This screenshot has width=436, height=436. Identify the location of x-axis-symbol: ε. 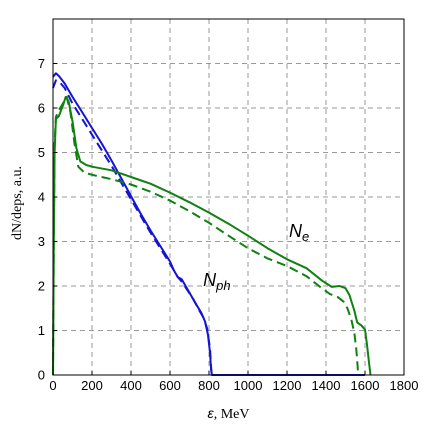
(211, 413).